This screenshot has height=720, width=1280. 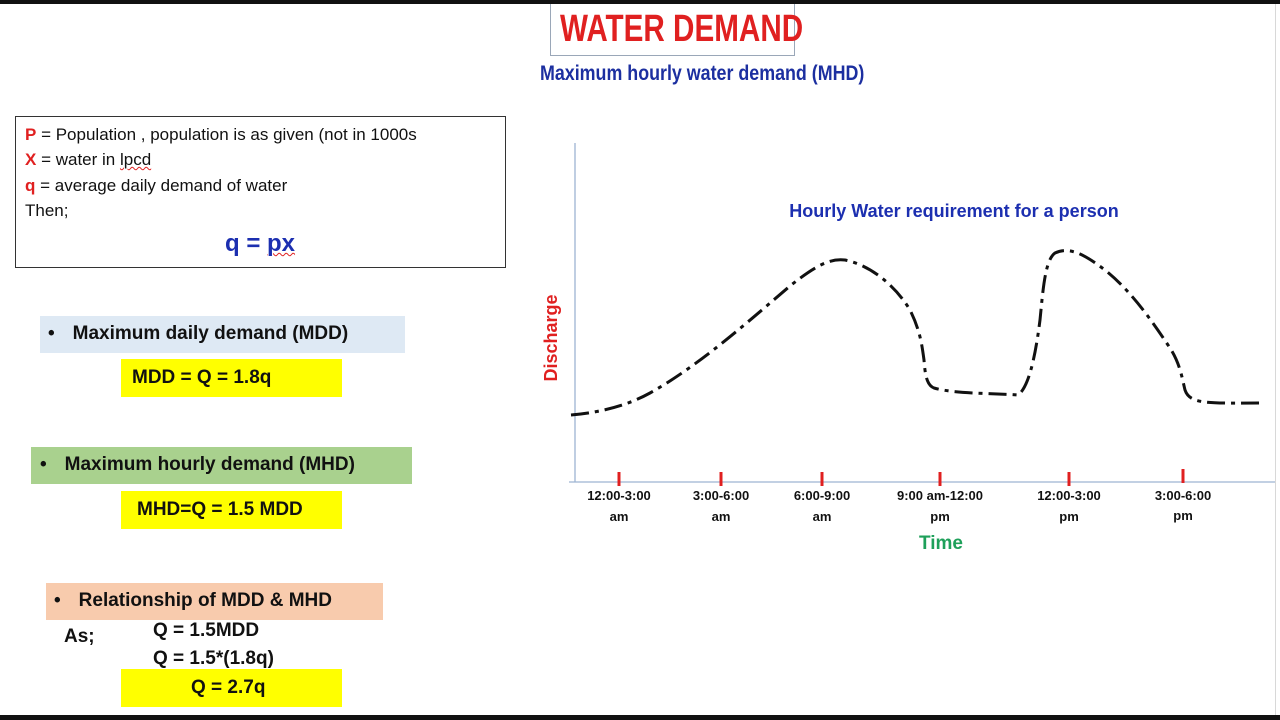 I want to click on x-axis-label: Time, so click(x=941, y=543).